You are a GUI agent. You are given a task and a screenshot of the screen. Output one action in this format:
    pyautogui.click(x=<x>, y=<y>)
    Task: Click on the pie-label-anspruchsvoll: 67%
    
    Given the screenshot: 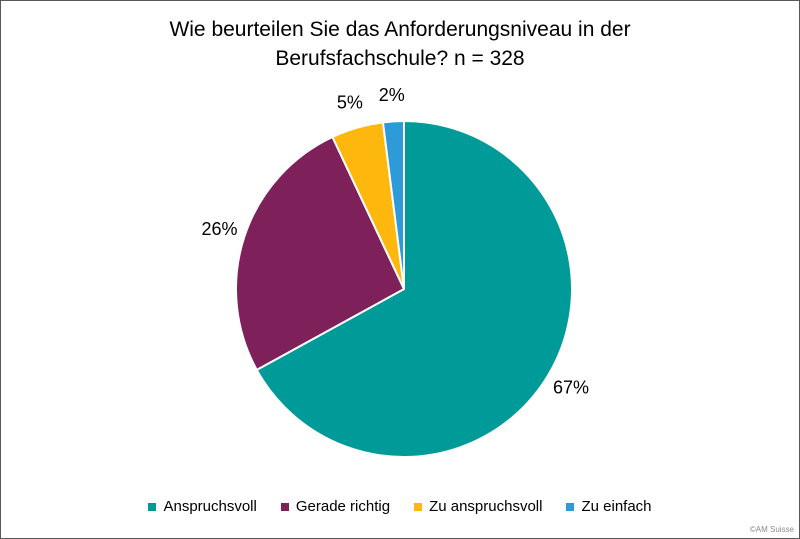 What is the action you would take?
    pyautogui.click(x=571, y=388)
    